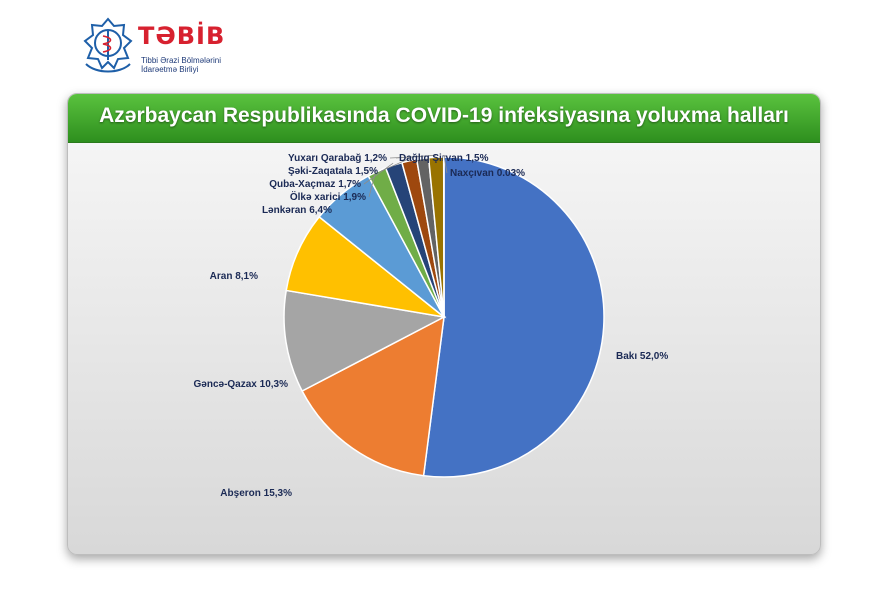 The width and height of the screenshot is (880, 595). Describe the element at coordinates (328, 196) in the screenshot. I see `slice-label-5: Ölkə xarici 1,9%` at that location.